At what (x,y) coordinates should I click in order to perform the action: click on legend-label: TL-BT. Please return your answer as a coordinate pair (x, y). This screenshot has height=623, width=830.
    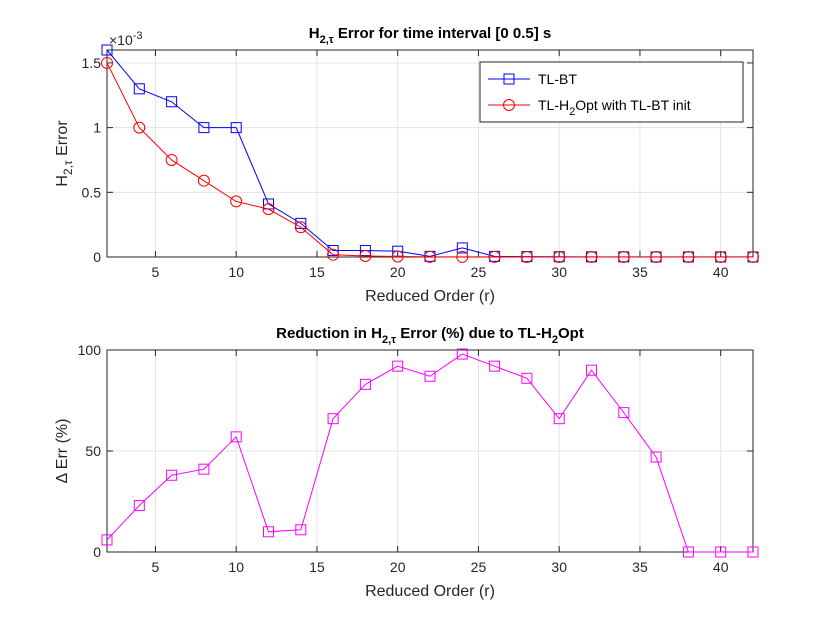
    Looking at the image, I should click on (557, 79).